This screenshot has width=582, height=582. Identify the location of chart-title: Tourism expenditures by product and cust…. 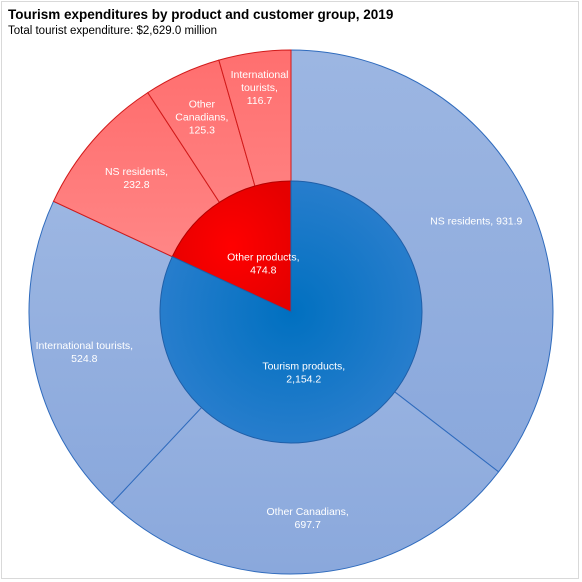
(201, 14).